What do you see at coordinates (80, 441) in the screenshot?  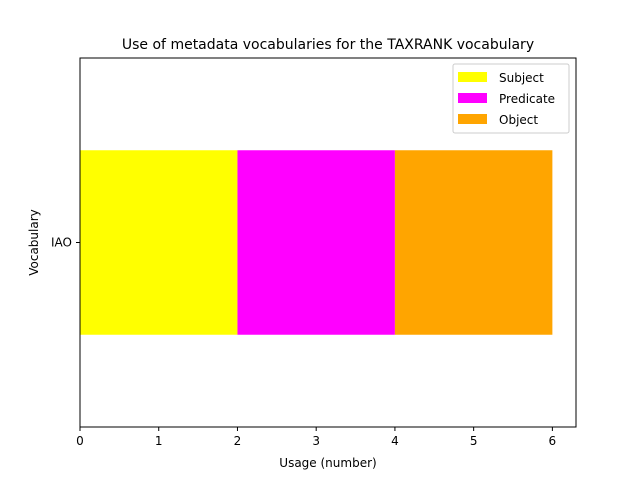 I see `x-tick-label: 0` at bounding box center [80, 441].